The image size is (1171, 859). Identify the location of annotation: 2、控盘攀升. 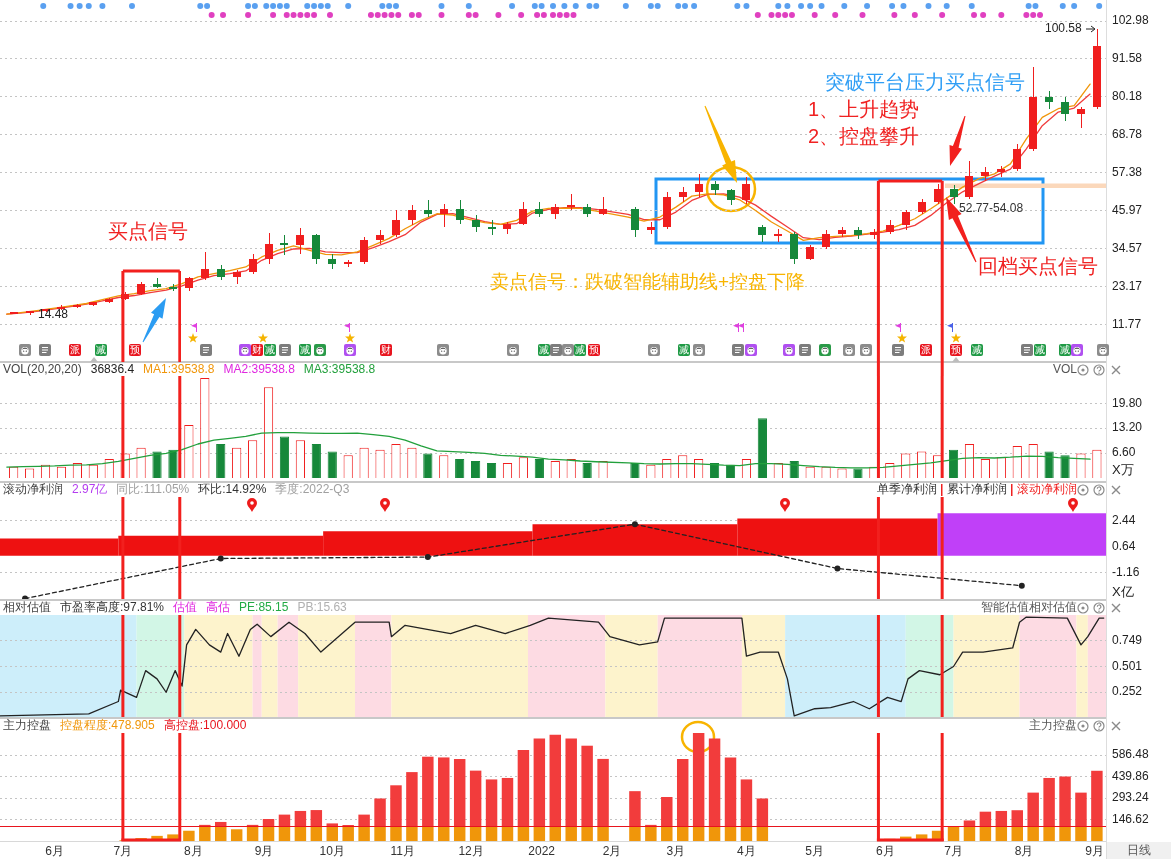
(864, 135).